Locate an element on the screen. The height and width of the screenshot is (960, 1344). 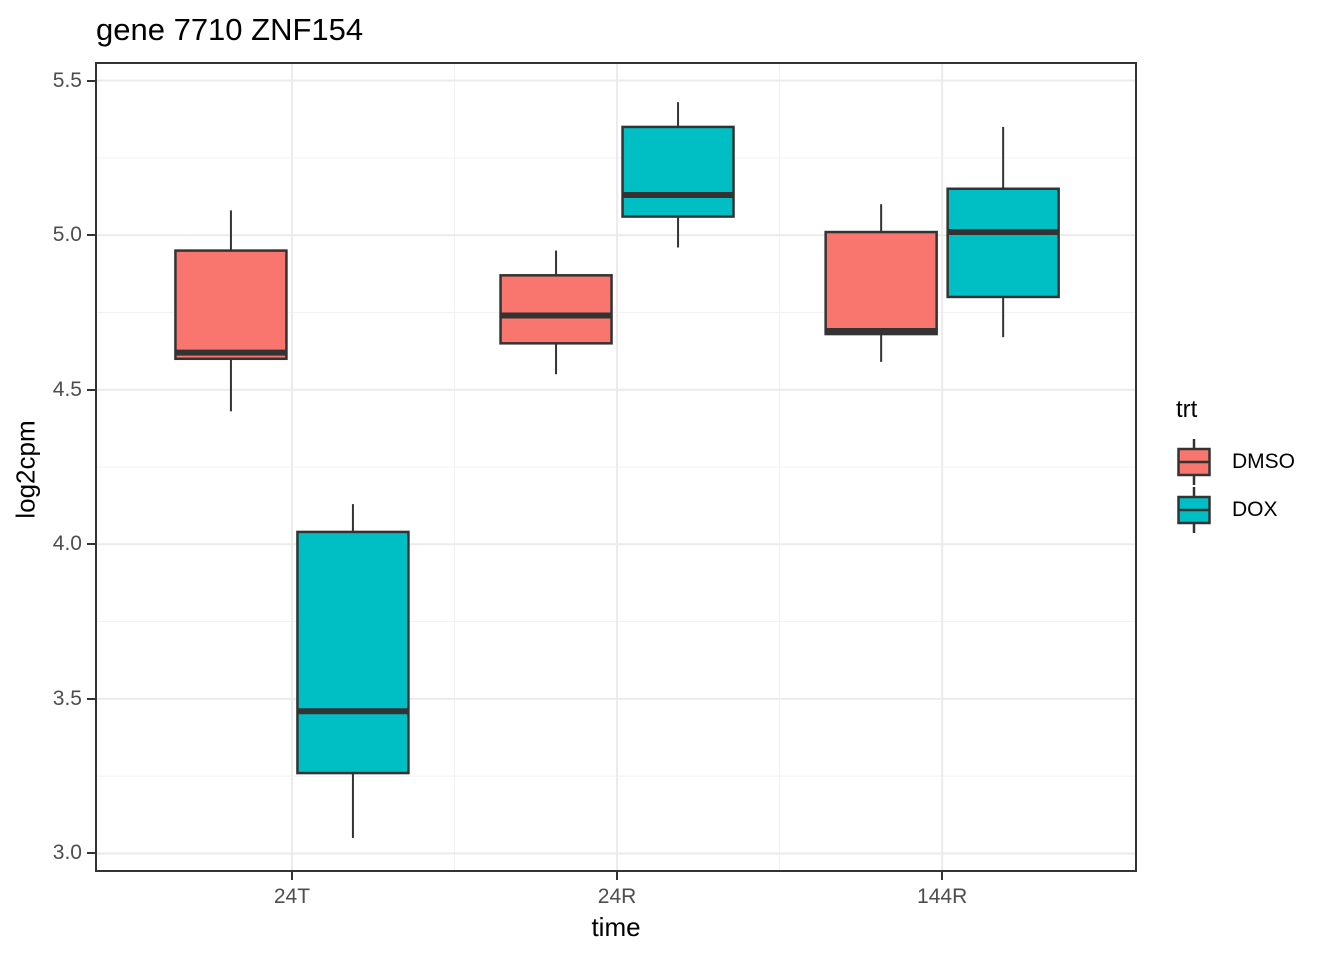
box-144R-DOX is located at coordinates (1003, 243).